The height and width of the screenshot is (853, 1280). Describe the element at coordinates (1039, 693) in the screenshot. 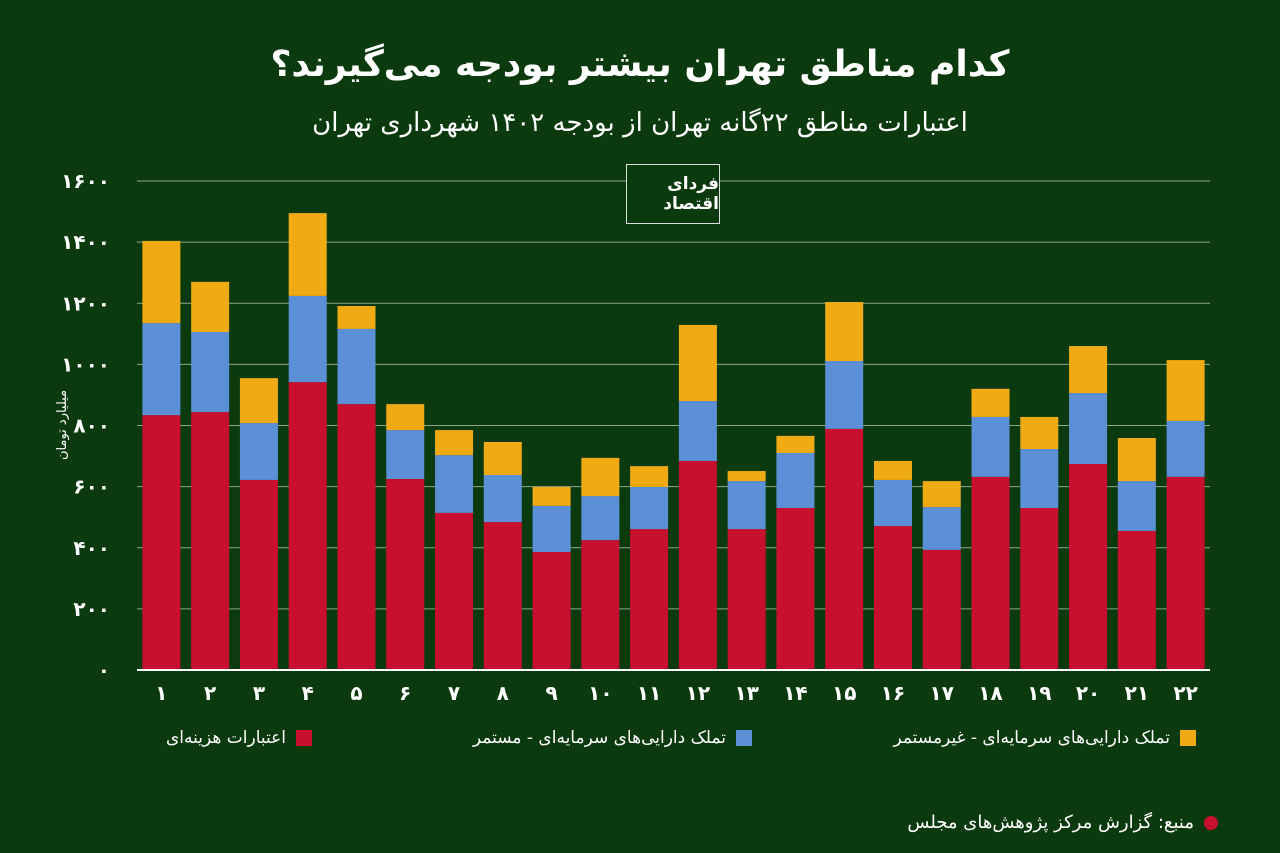

I see `x-tick-label: ۱۹` at that location.